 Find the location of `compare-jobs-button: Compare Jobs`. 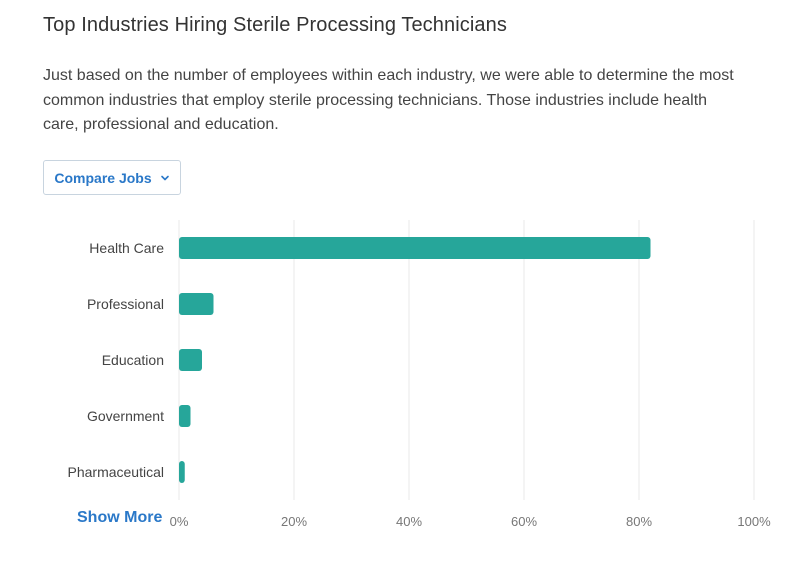

compare-jobs-button: Compare Jobs is located at coordinates (112, 177).